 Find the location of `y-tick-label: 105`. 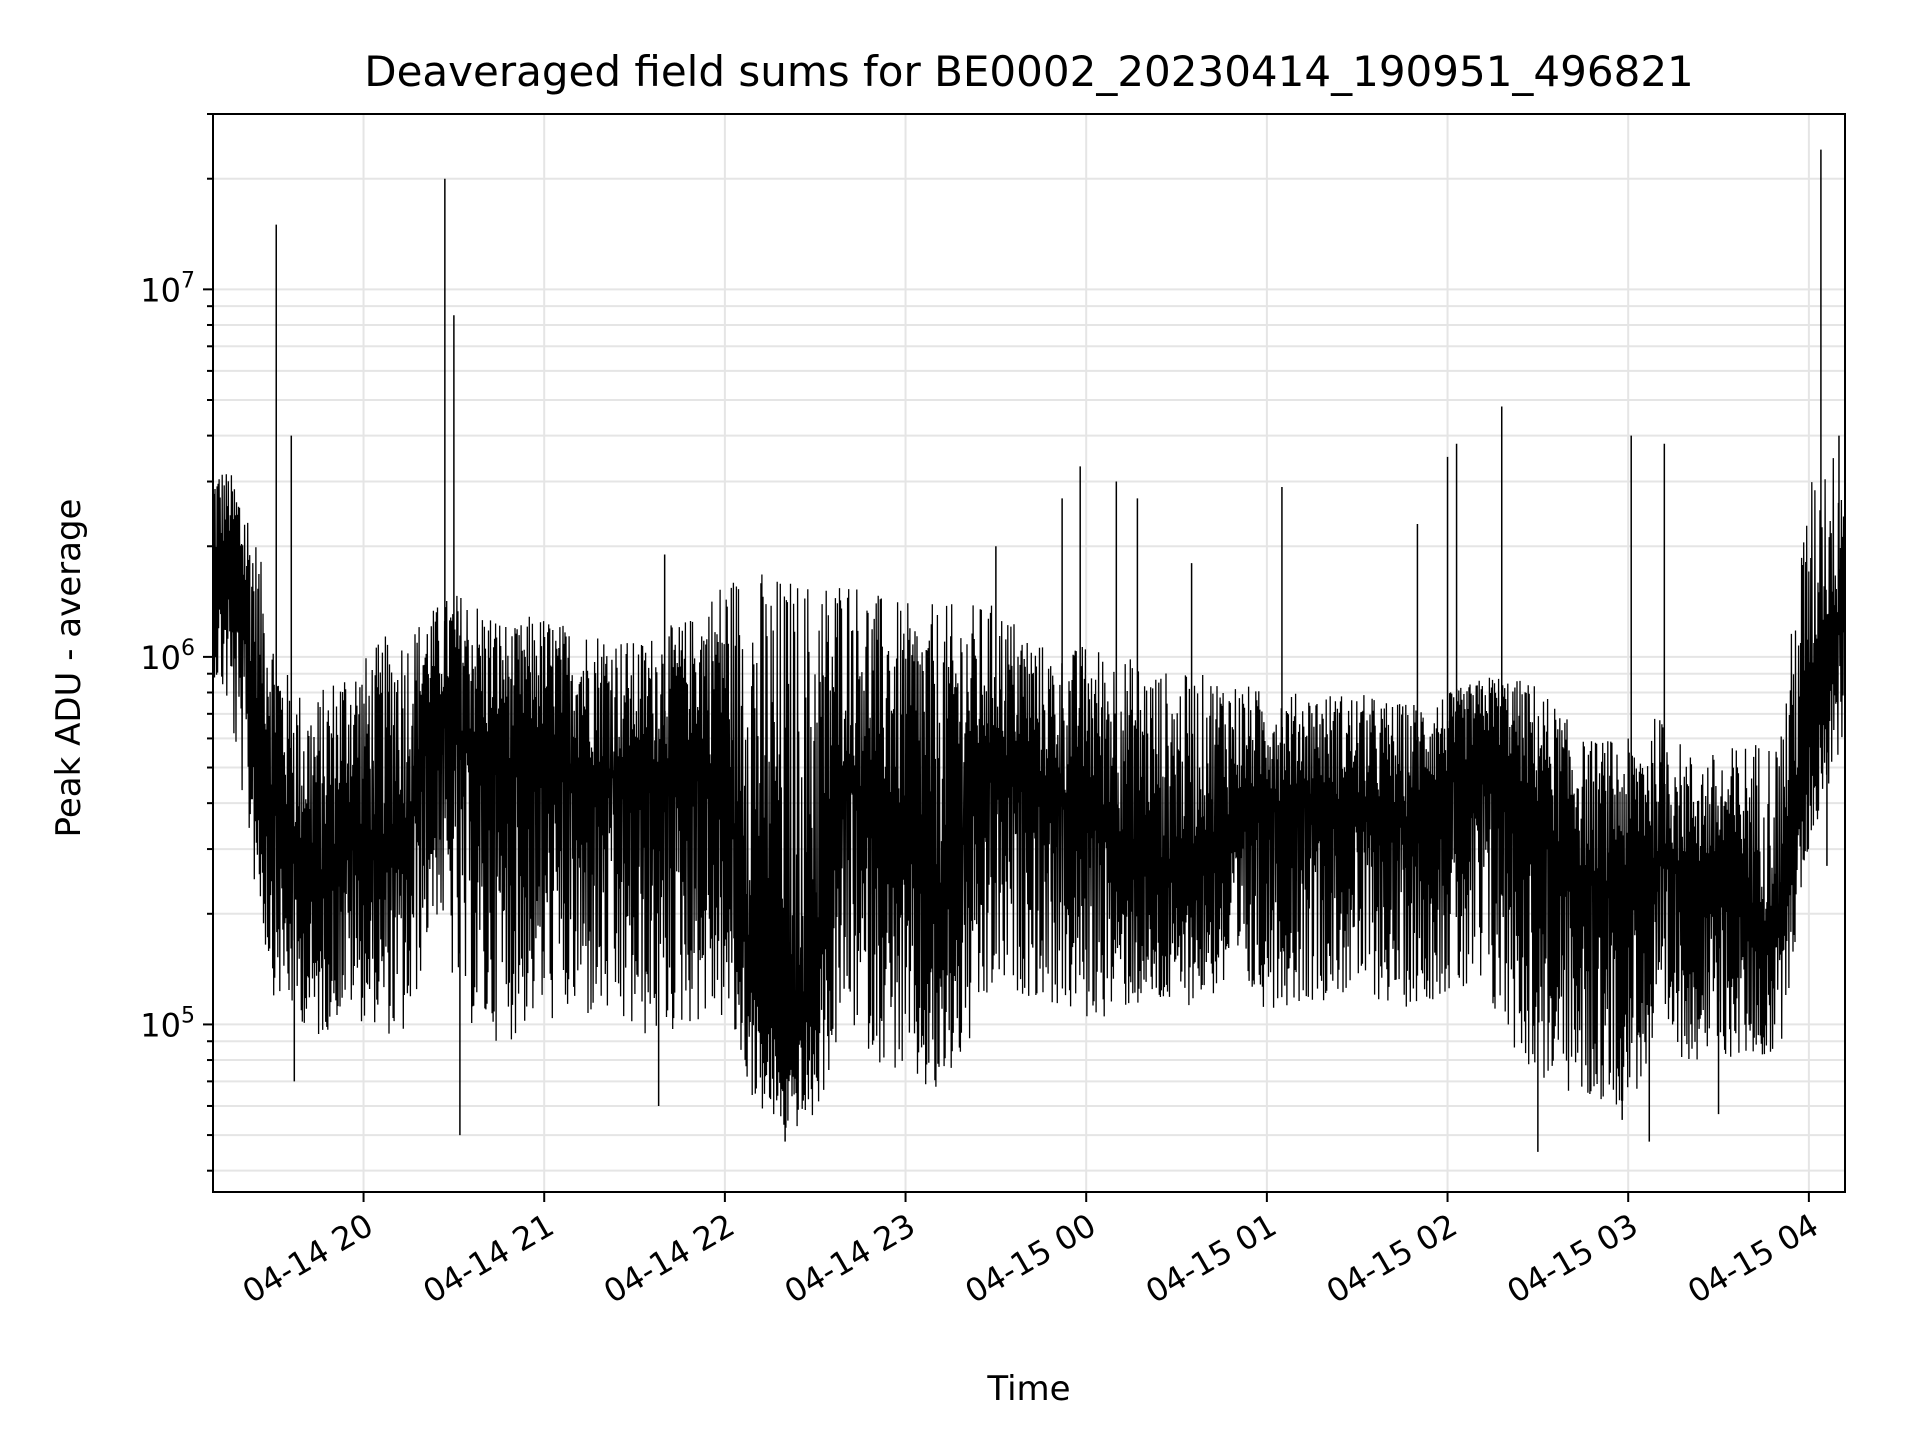

y-tick-label: 105 is located at coordinates (167, 1023).